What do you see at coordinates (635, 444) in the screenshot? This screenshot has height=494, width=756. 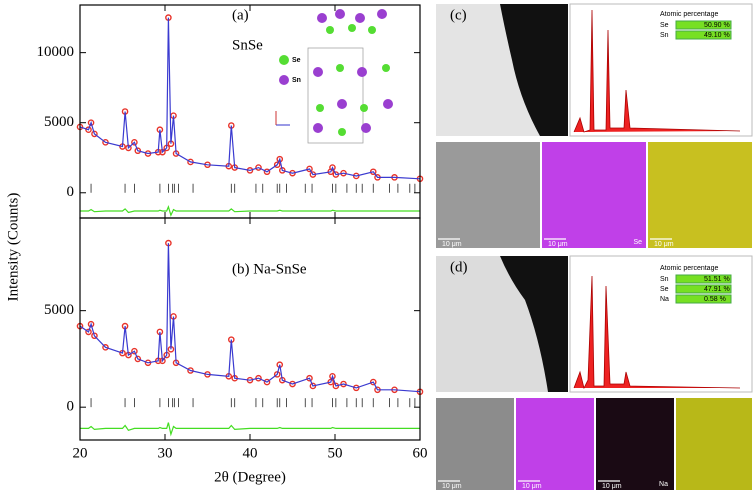 I see `na-map` at bounding box center [635, 444].